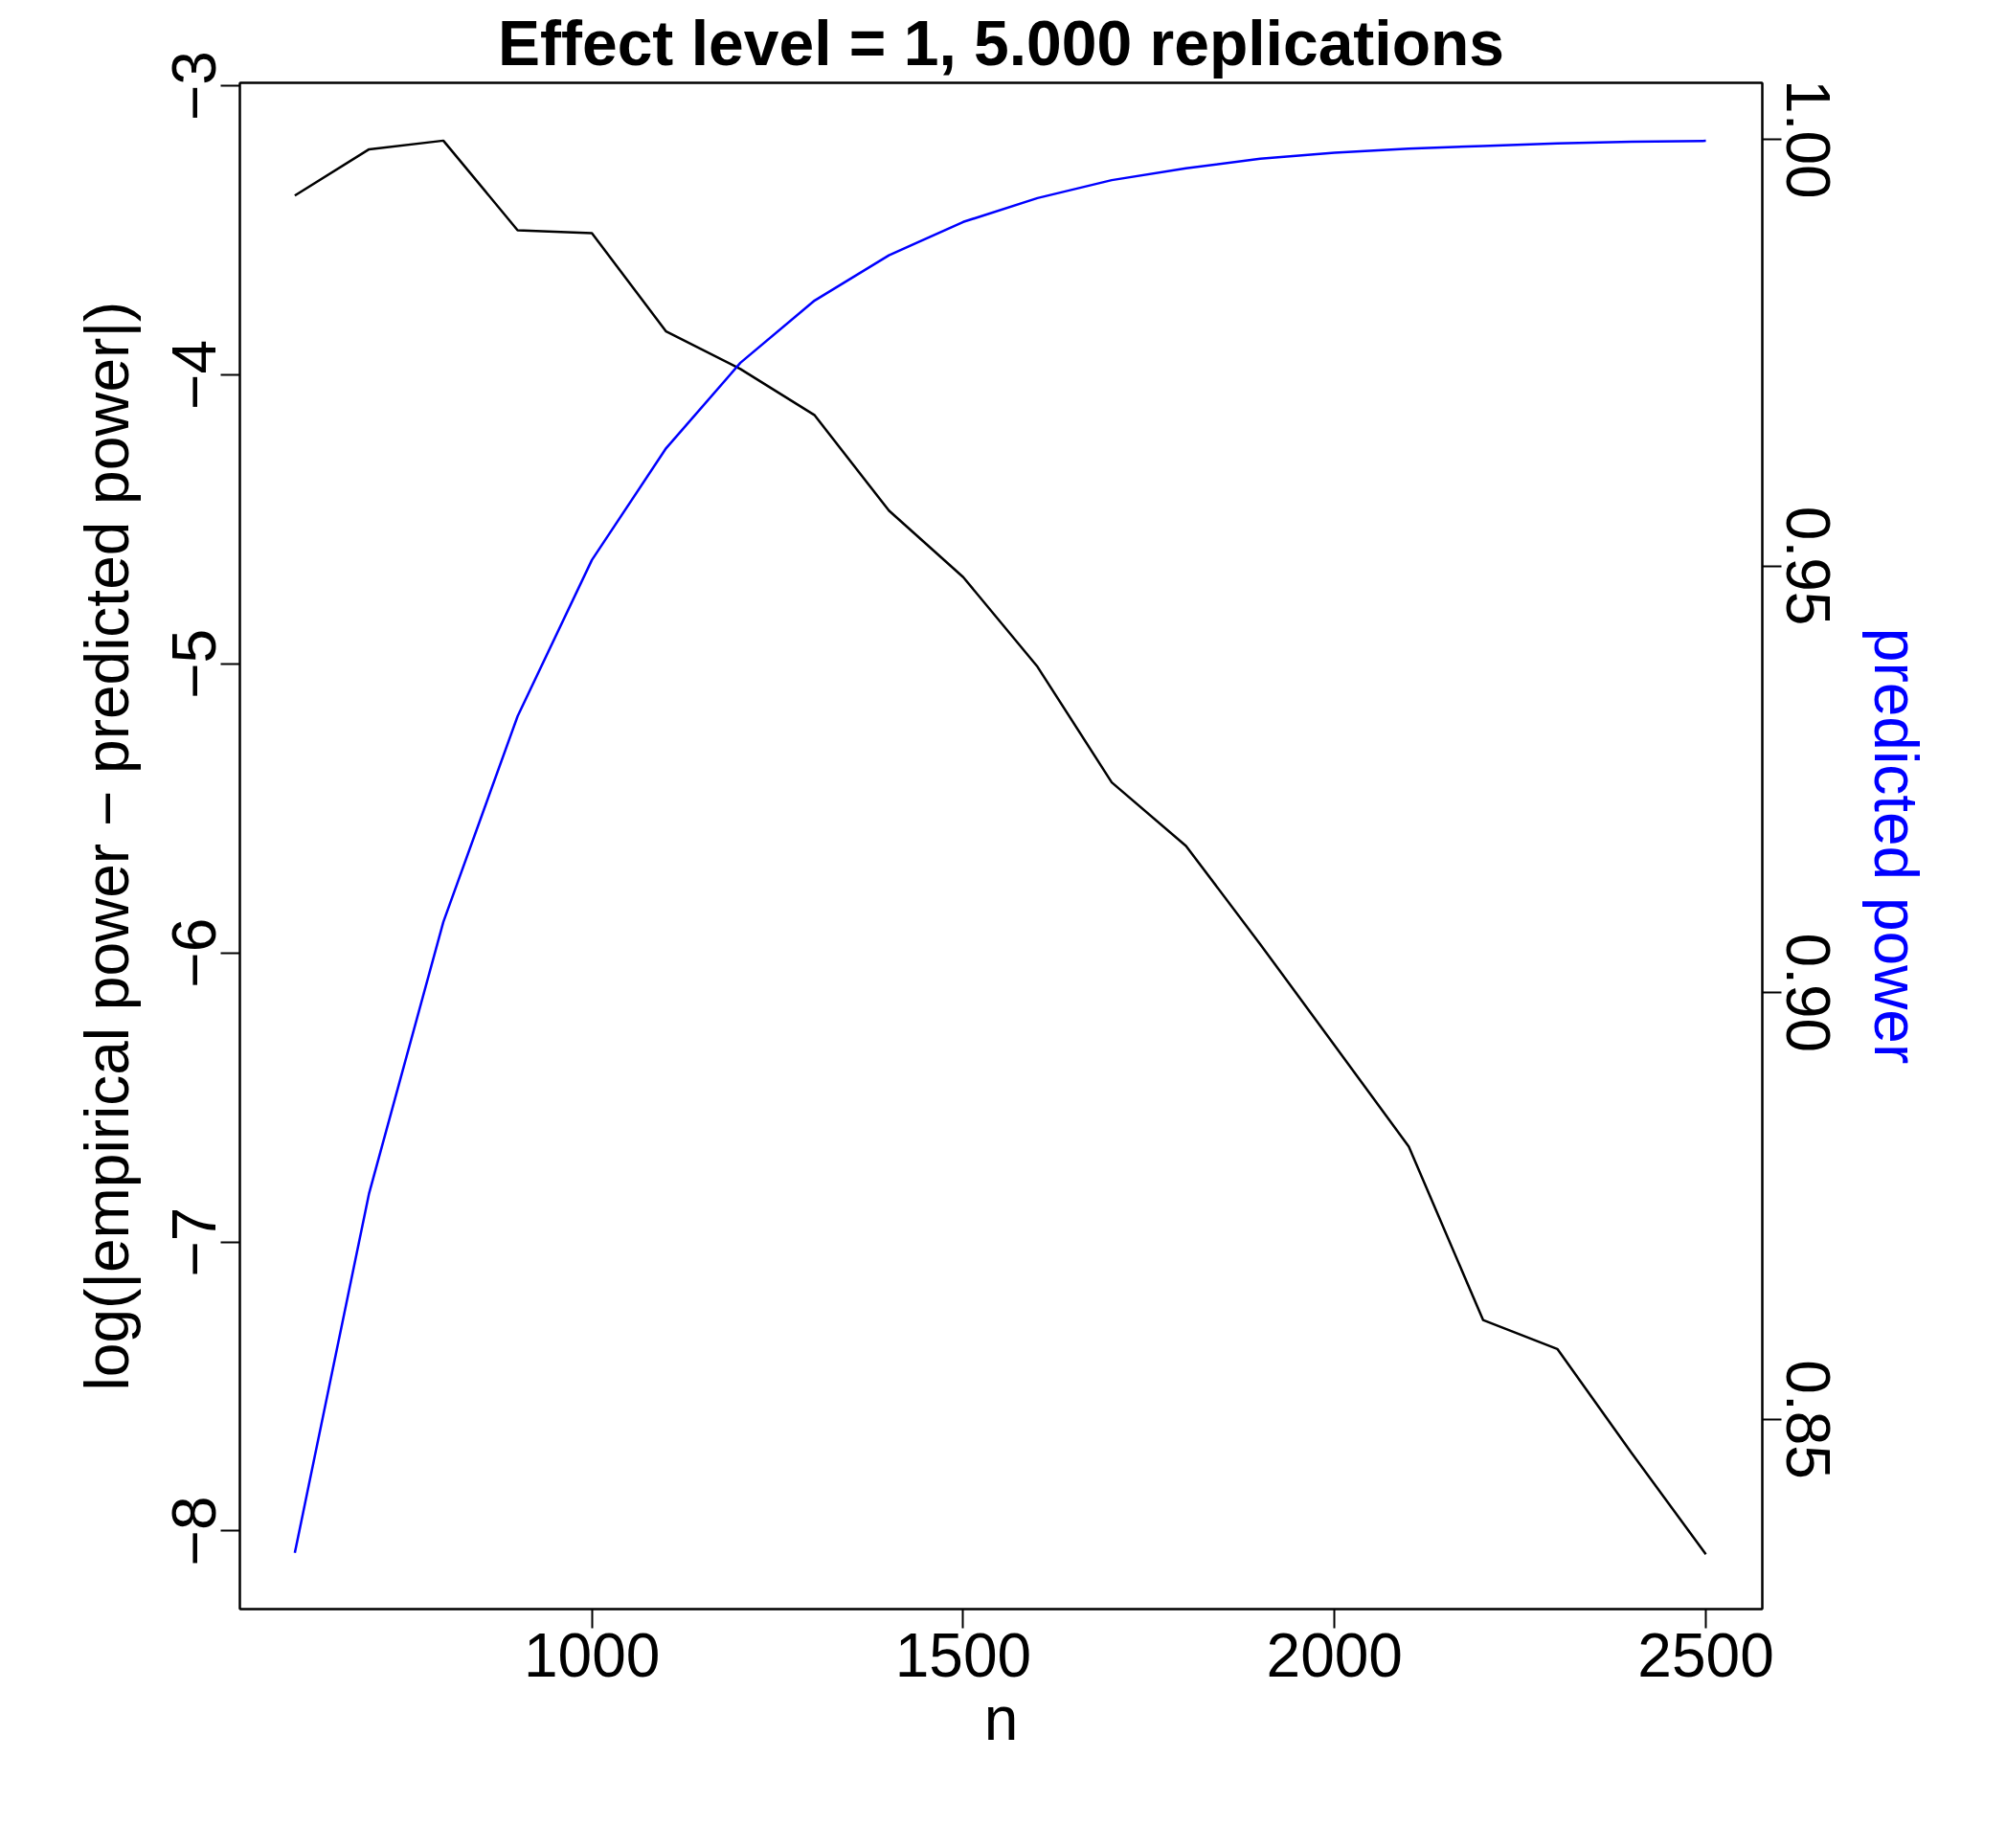 The height and width of the screenshot is (1848, 2006). I want to click on y-axis-title: log(|empirical power − predicted power|), so click(107, 846).